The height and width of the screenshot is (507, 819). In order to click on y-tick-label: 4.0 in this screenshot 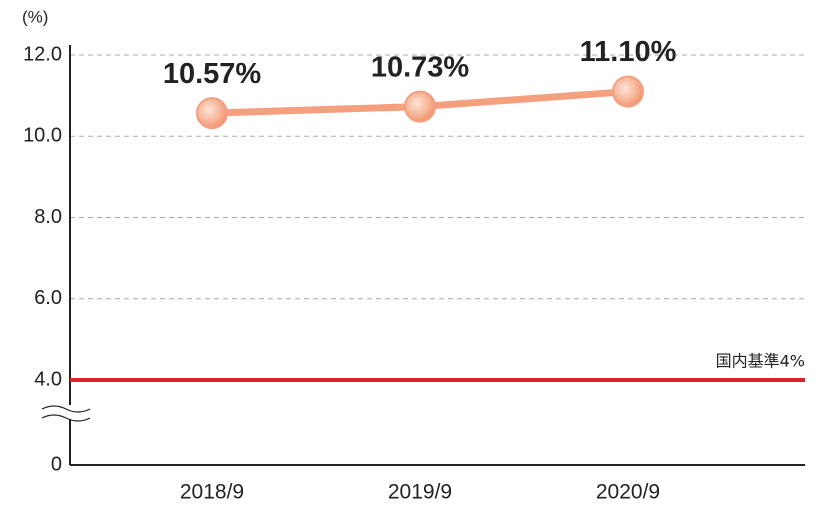, I will do `click(48, 379)`.